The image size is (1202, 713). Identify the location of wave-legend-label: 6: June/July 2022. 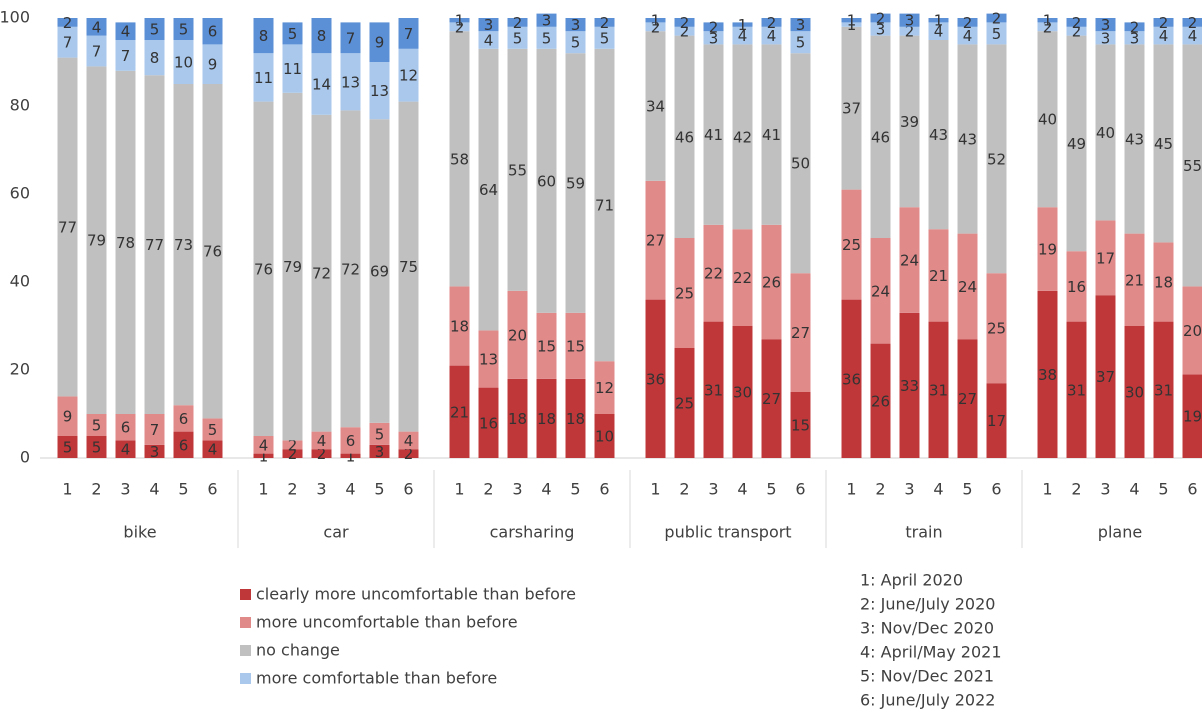
(927, 700).